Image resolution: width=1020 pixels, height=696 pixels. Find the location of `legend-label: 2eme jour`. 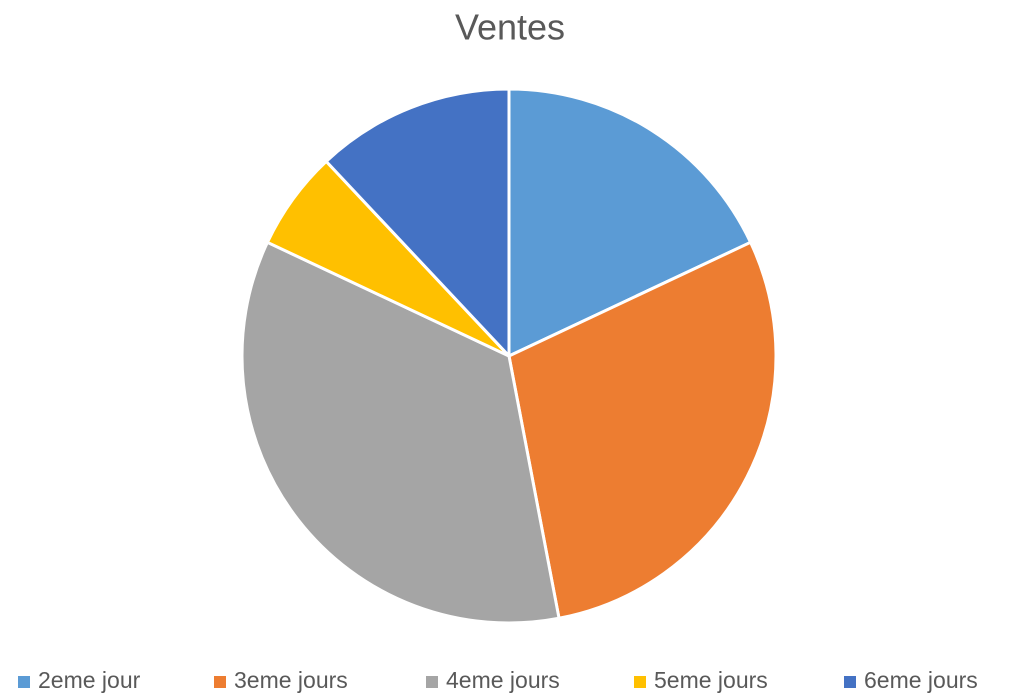

legend-label: 2eme jour is located at coordinates (89, 680).